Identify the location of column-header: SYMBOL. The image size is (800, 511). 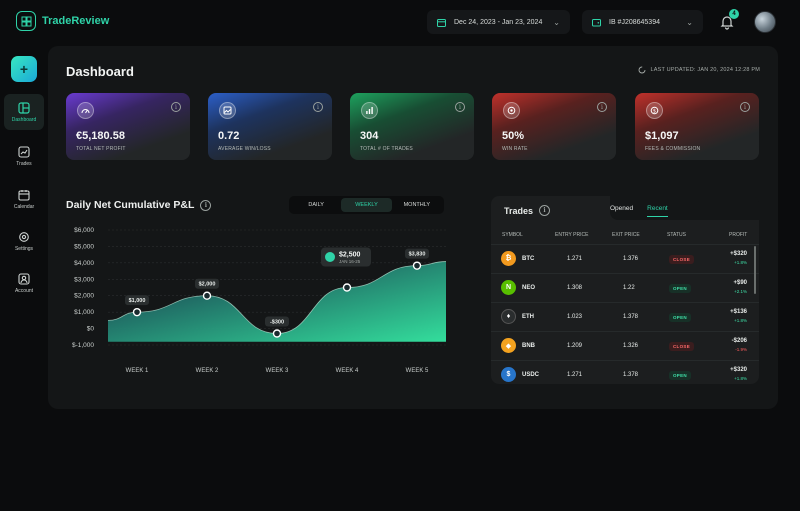
(512, 235).